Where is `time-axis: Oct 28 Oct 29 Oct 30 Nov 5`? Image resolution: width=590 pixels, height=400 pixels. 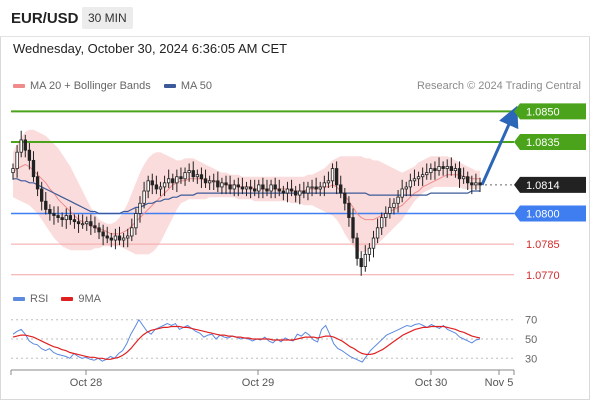
time-axis: Oct 28 Oct 29 Oct 30 Nov 5 is located at coordinates (262, 379).